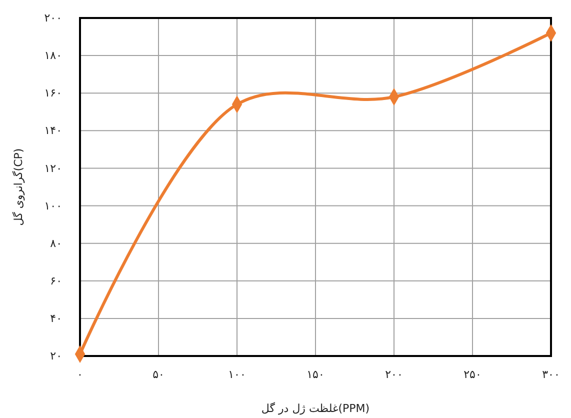  I want to click on x-axis-title: غلظت ژل در گل(PPM), so click(315, 408).